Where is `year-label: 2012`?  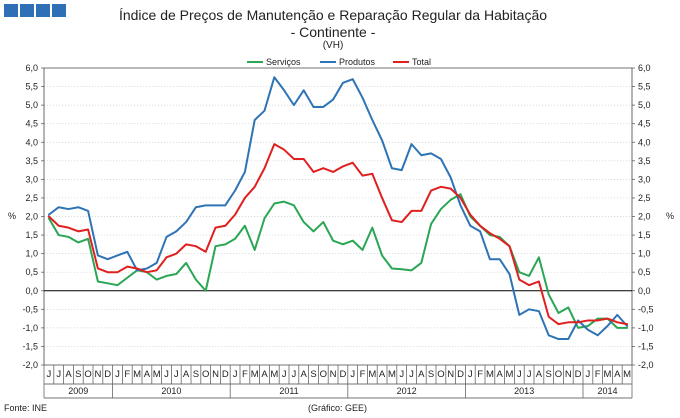
year-label: 2012 is located at coordinates (407, 391).